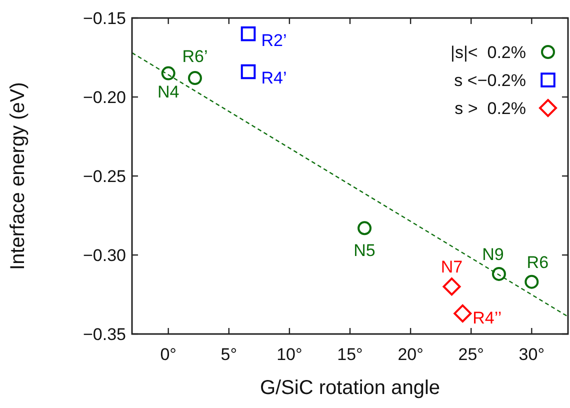 The width and height of the screenshot is (570, 408). Describe the element at coordinates (493, 254) in the screenshot. I see `annotation: N9` at that location.